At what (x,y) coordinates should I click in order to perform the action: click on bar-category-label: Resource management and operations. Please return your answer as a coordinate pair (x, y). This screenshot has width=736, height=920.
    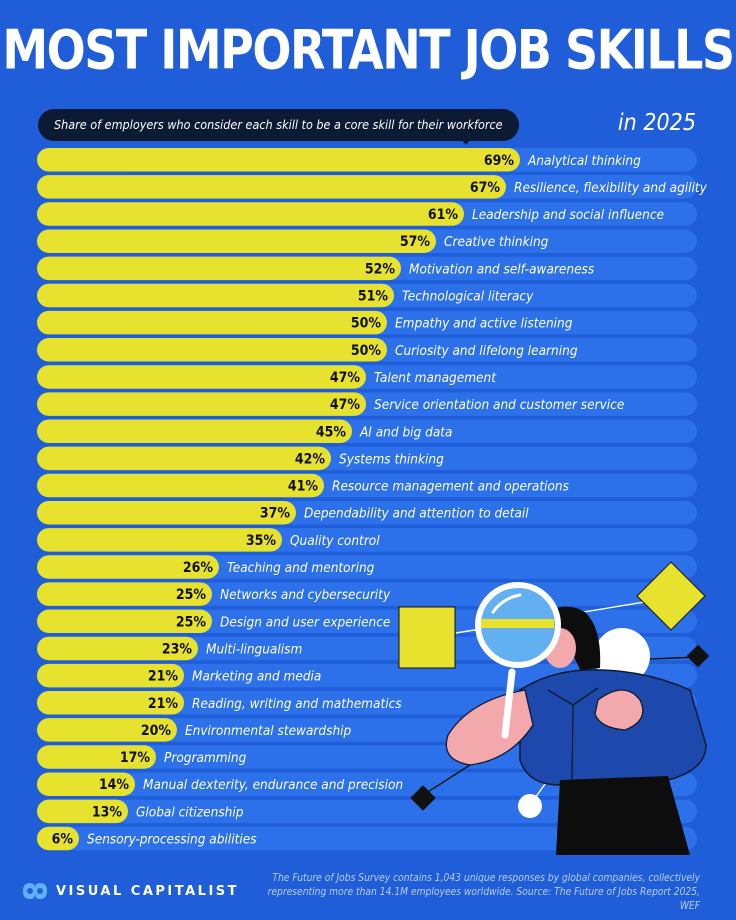
    Looking at the image, I should click on (451, 487).